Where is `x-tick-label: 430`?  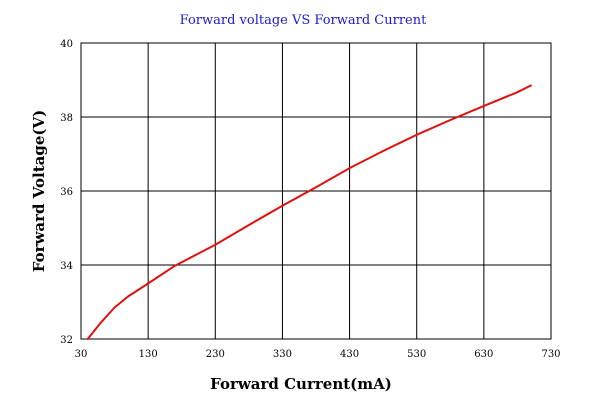
x-tick-label: 430 is located at coordinates (349, 354).